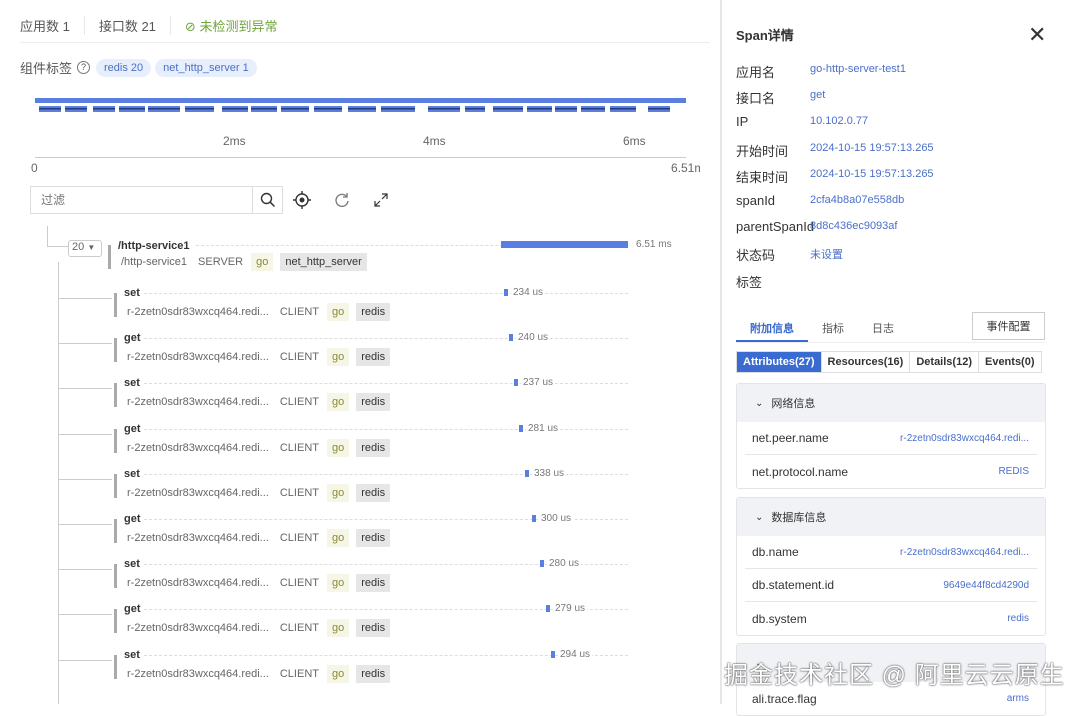 Image resolution: width=1080 pixels, height=716 pixels. What do you see at coordinates (244, 262) in the screenshot?
I see `span-meta: /http-service1 SERVER go net_http_server` at bounding box center [244, 262].